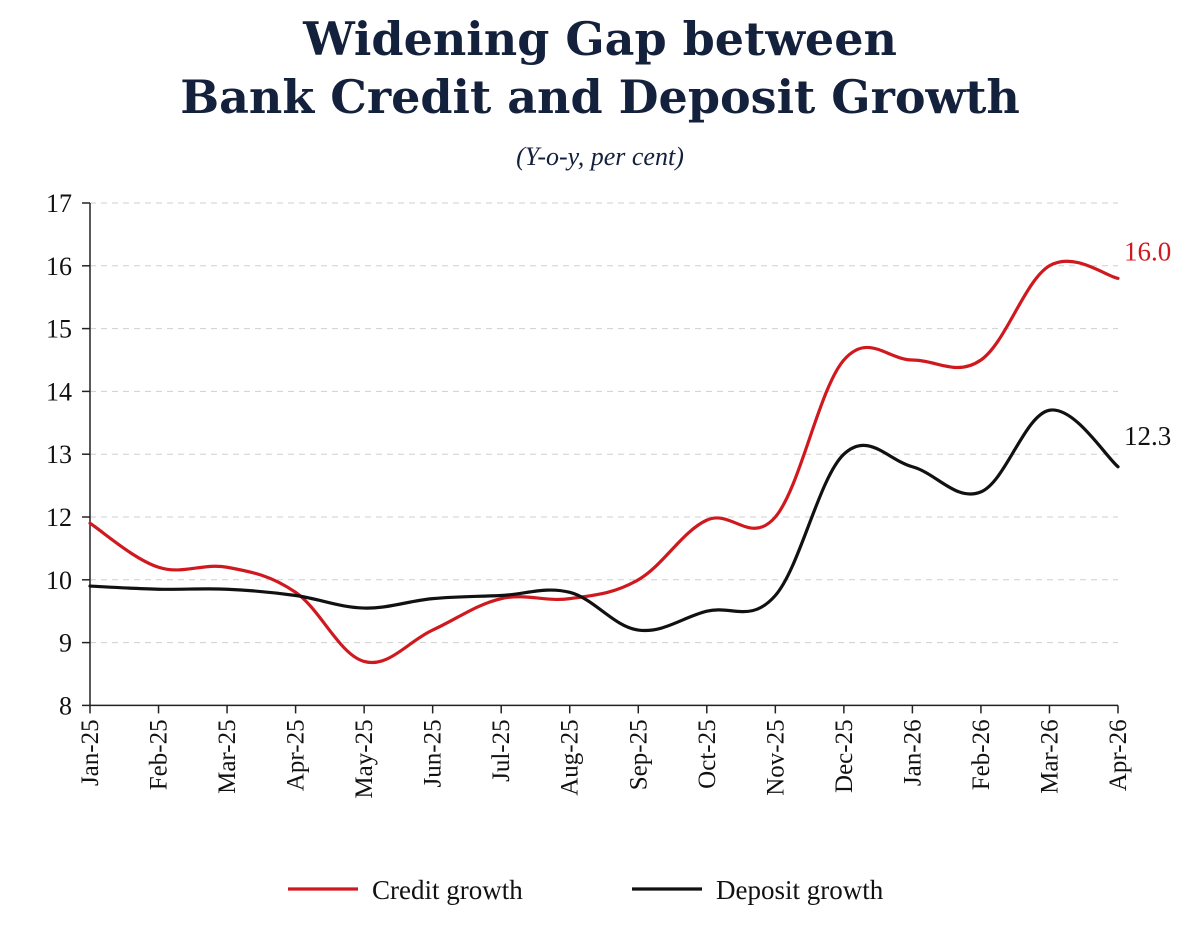  I want to click on x-tick-label: Jan-25, so click(90, 752).